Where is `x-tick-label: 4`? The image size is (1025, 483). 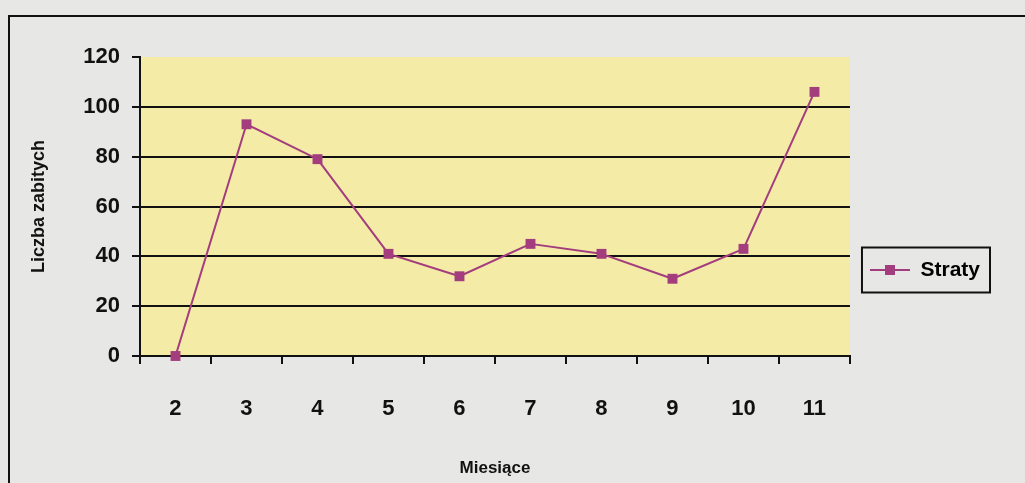 x-tick-label: 4 is located at coordinates (318, 408).